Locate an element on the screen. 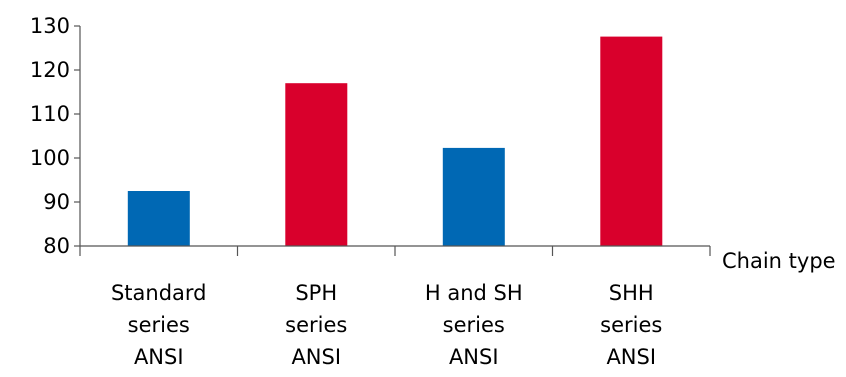 This screenshot has height=377, width=846. y-tick-label-4: 120 is located at coordinates (50, 70).